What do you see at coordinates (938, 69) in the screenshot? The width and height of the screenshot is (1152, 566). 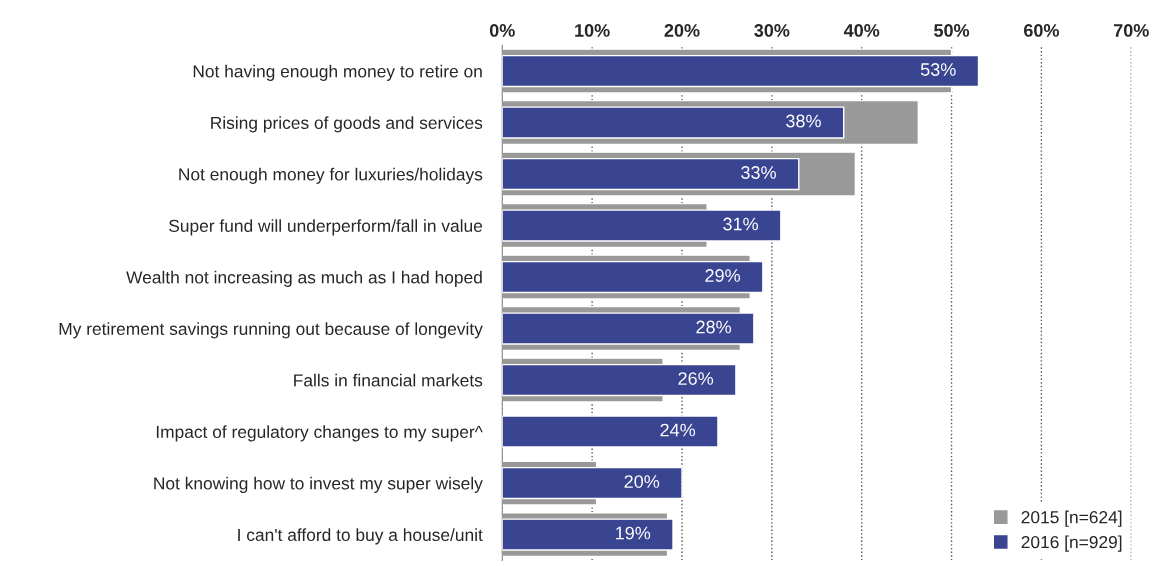 I see `data-label: 53%` at bounding box center [938, 69].